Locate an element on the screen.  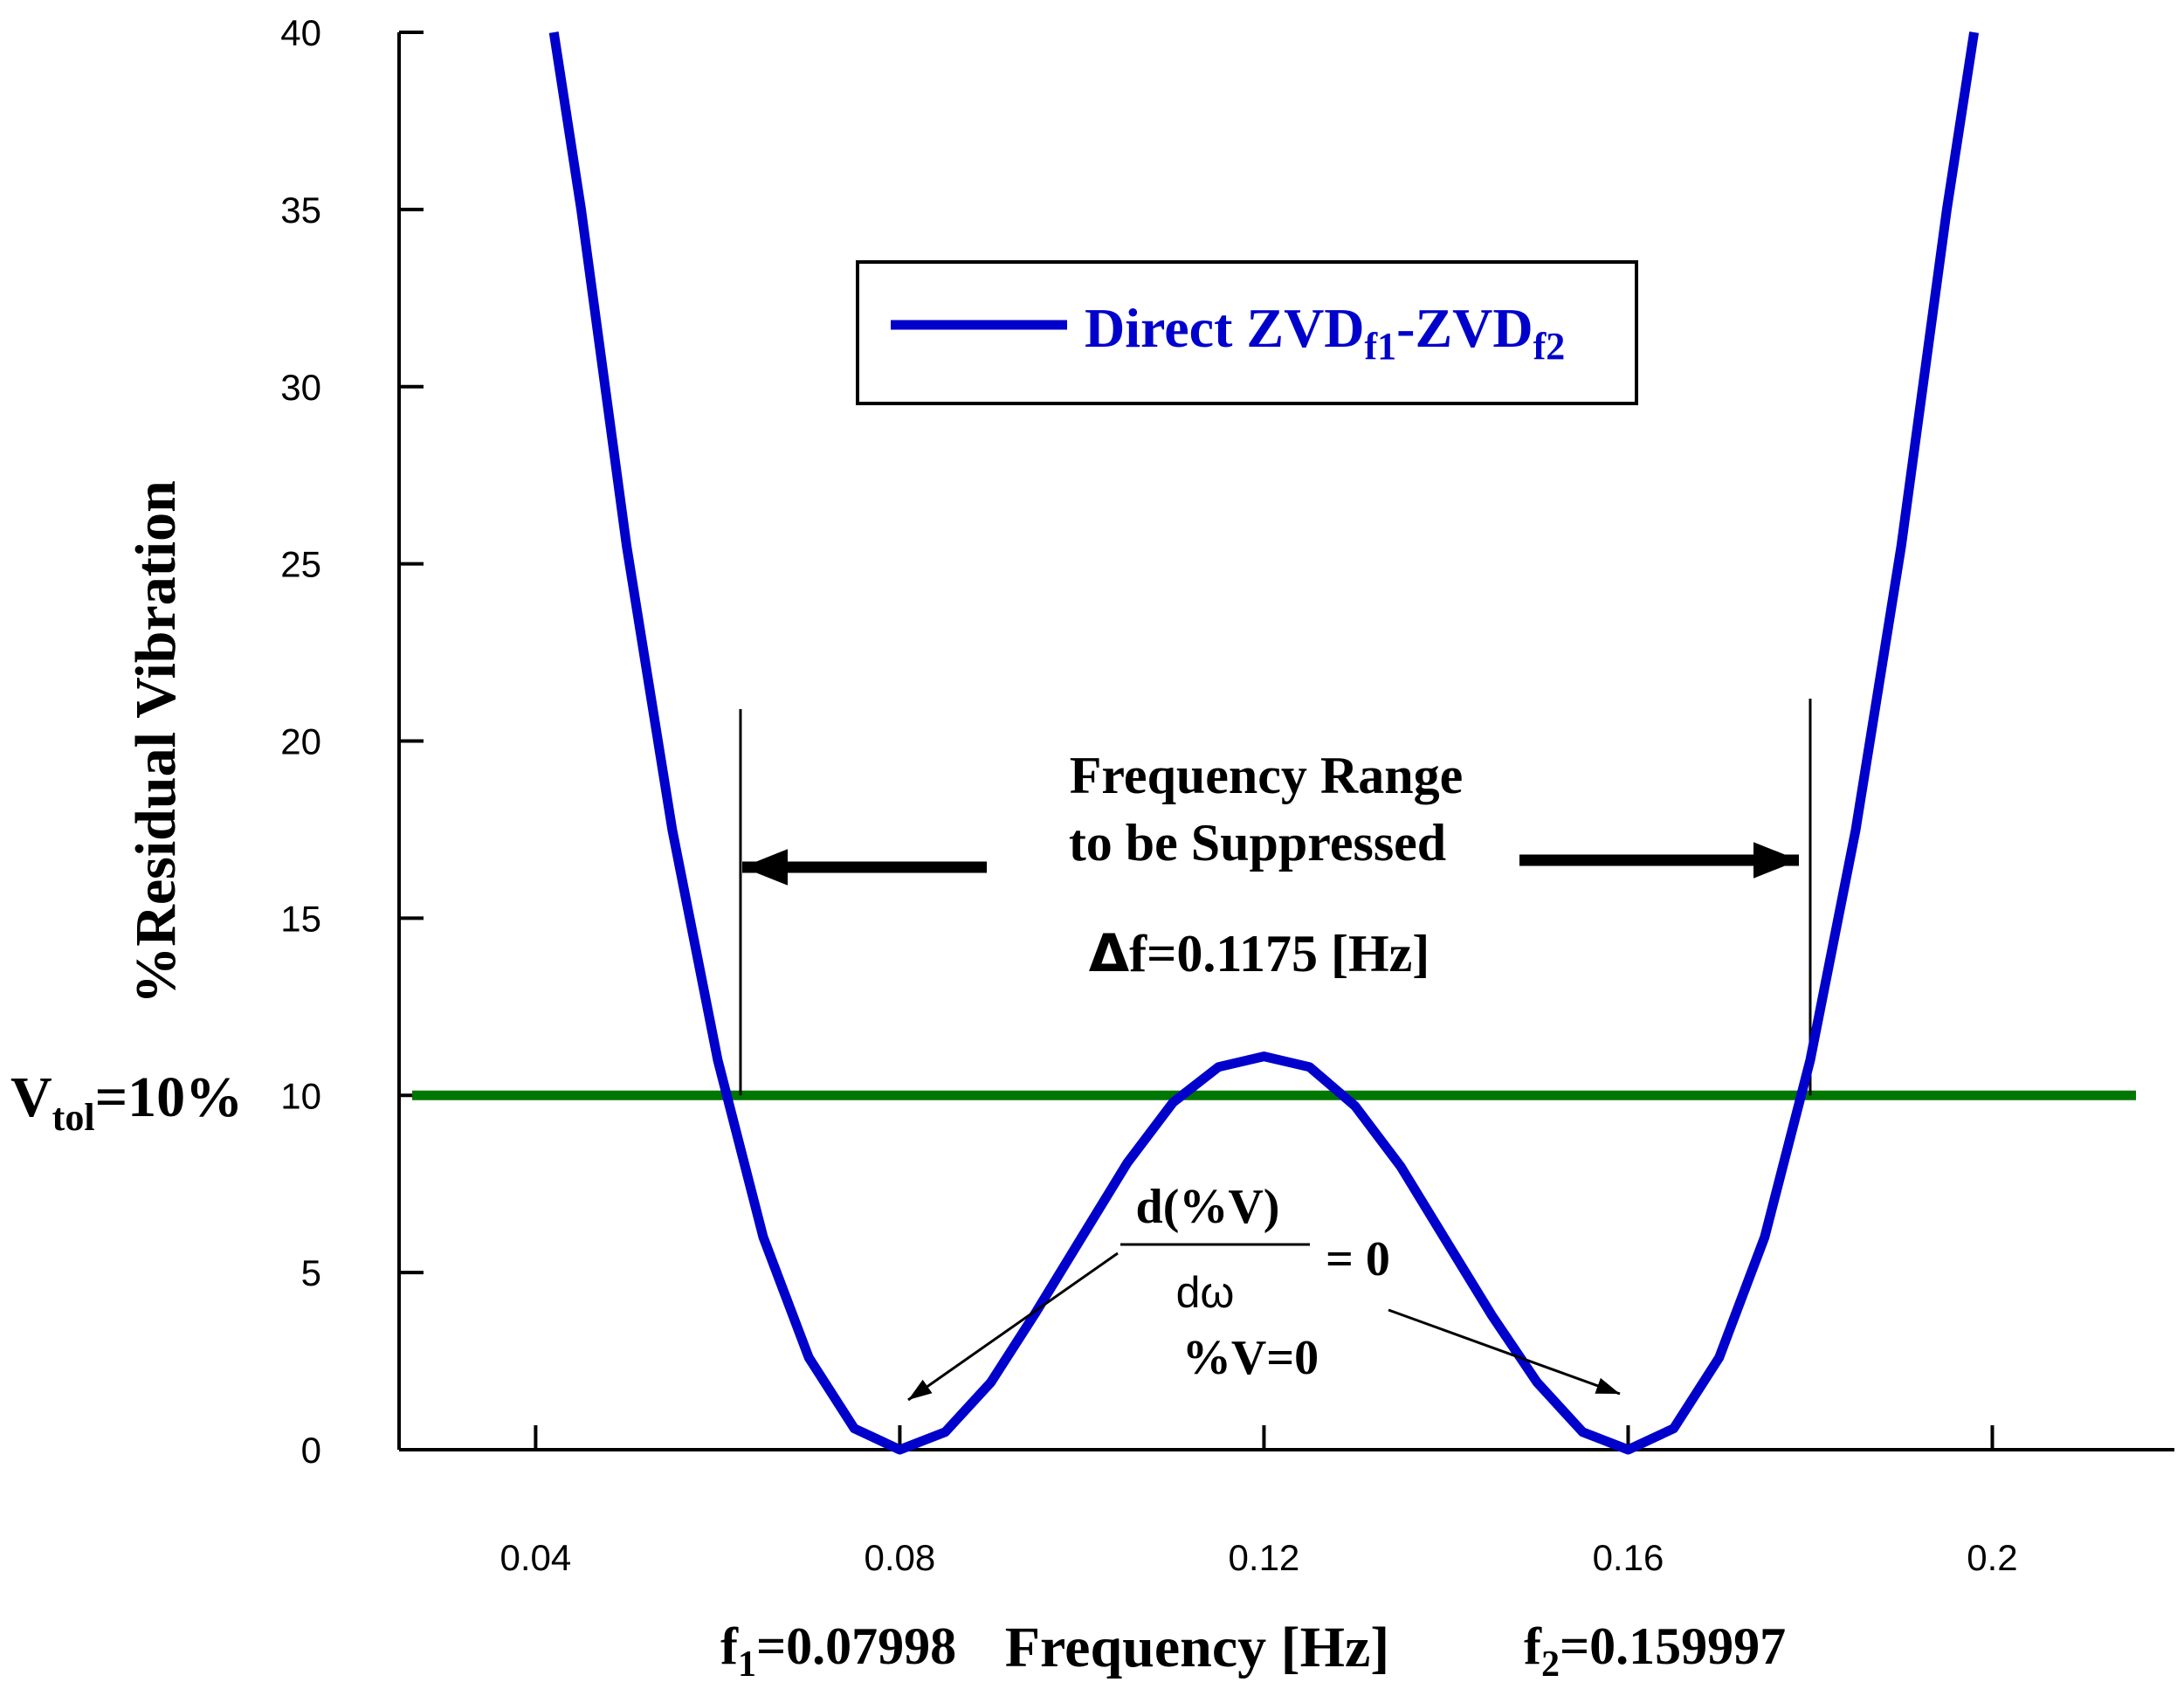
delta-f-label: Δf=0.1175 [Hz] is located at coordinates (1259, 953).